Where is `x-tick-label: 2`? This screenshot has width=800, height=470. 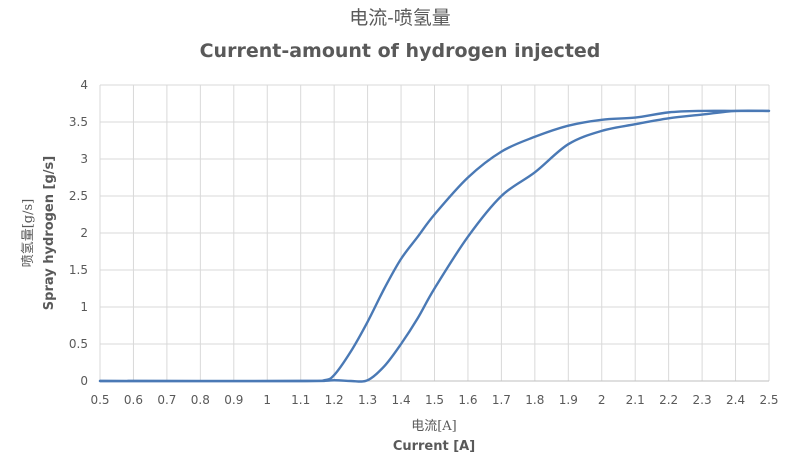
x-tick-label: 2 is located at coordinates (602, 400).